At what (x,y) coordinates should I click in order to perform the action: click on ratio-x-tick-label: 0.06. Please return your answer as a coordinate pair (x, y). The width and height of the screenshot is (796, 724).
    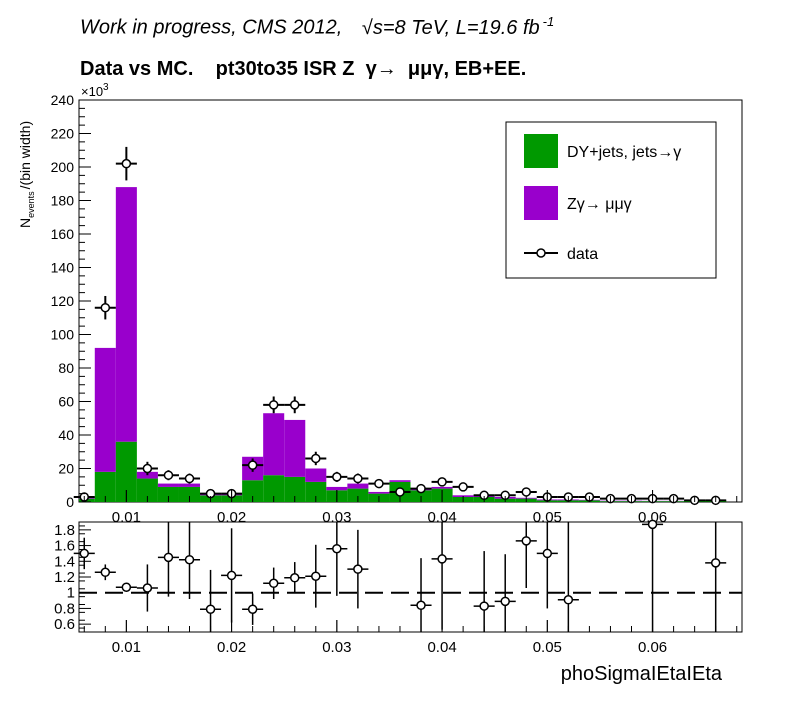
    Looking at the image, I should click on (652, 647).